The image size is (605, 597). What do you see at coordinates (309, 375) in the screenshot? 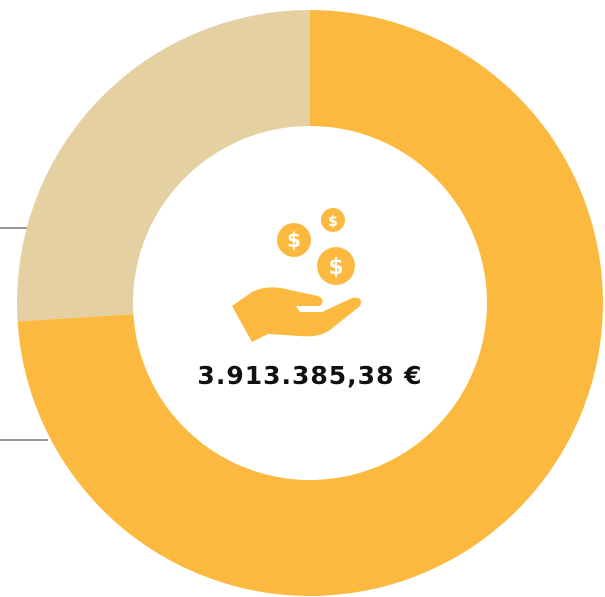
I see `total-value: 3.913.385,38 €` at bounding box center [309, 375].